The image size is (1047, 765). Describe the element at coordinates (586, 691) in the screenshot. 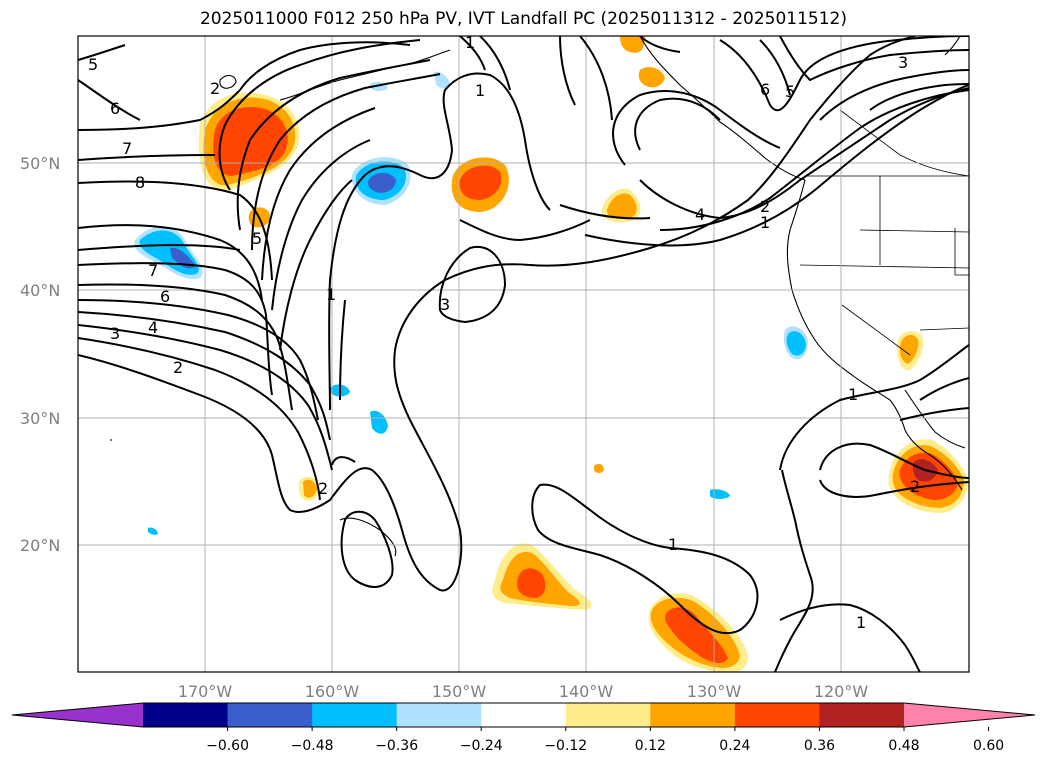

I see `lon-label: 140°W` at that location.